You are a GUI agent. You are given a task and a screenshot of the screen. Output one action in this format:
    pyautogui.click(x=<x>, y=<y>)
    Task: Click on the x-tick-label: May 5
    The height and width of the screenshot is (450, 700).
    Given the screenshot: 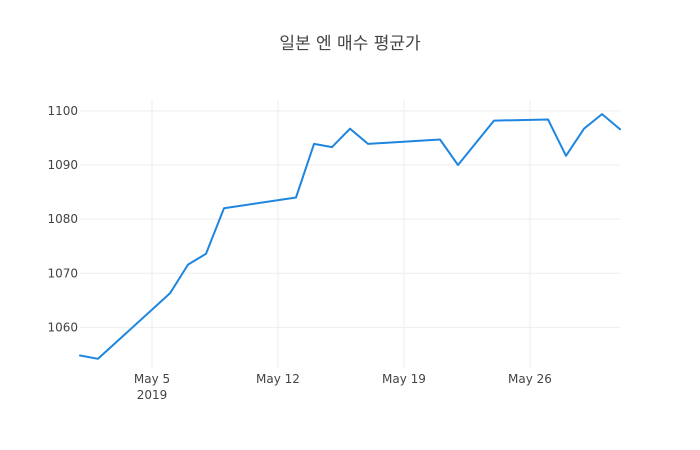 What is the action you would take?
    pyautogui.click(x=152, y=379)
    